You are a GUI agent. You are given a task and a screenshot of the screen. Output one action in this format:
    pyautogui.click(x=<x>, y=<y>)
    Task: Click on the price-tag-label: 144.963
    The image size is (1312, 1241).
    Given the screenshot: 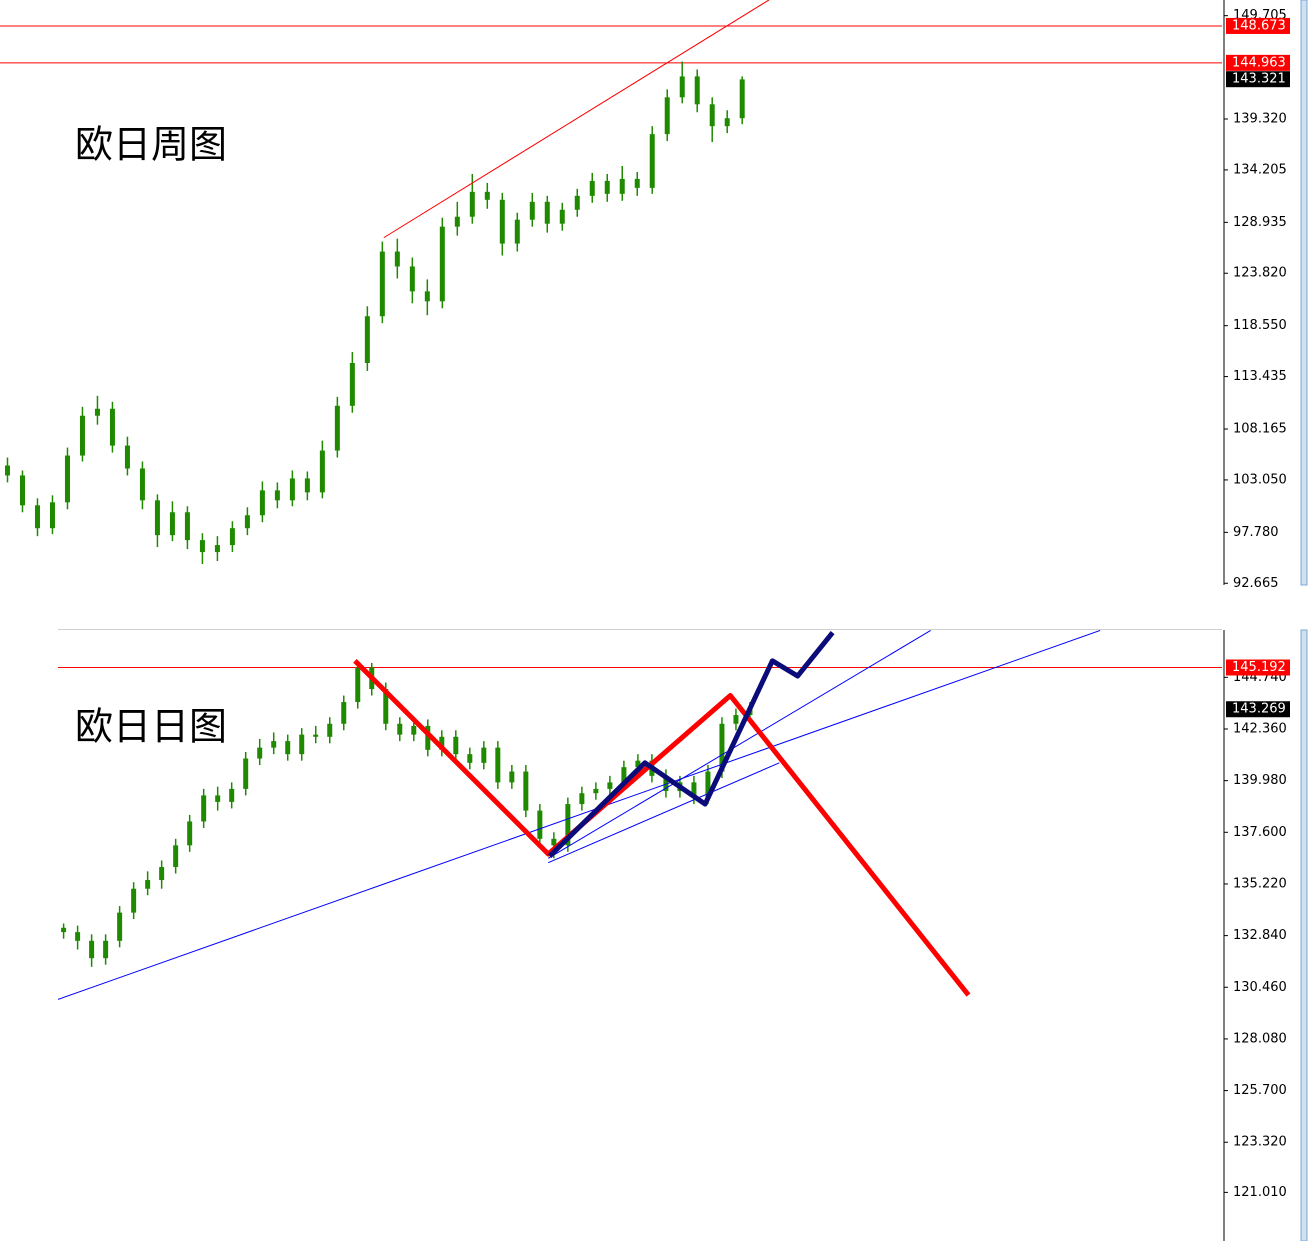 What is the action you would take?
    pyautogui.click(x=1259, y=62)
    